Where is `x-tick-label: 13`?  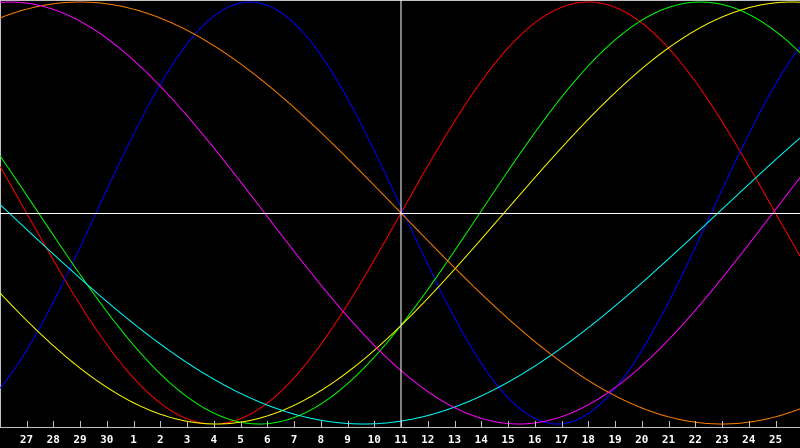 x-tick-label: 13 is located at coordinates (454, 439).